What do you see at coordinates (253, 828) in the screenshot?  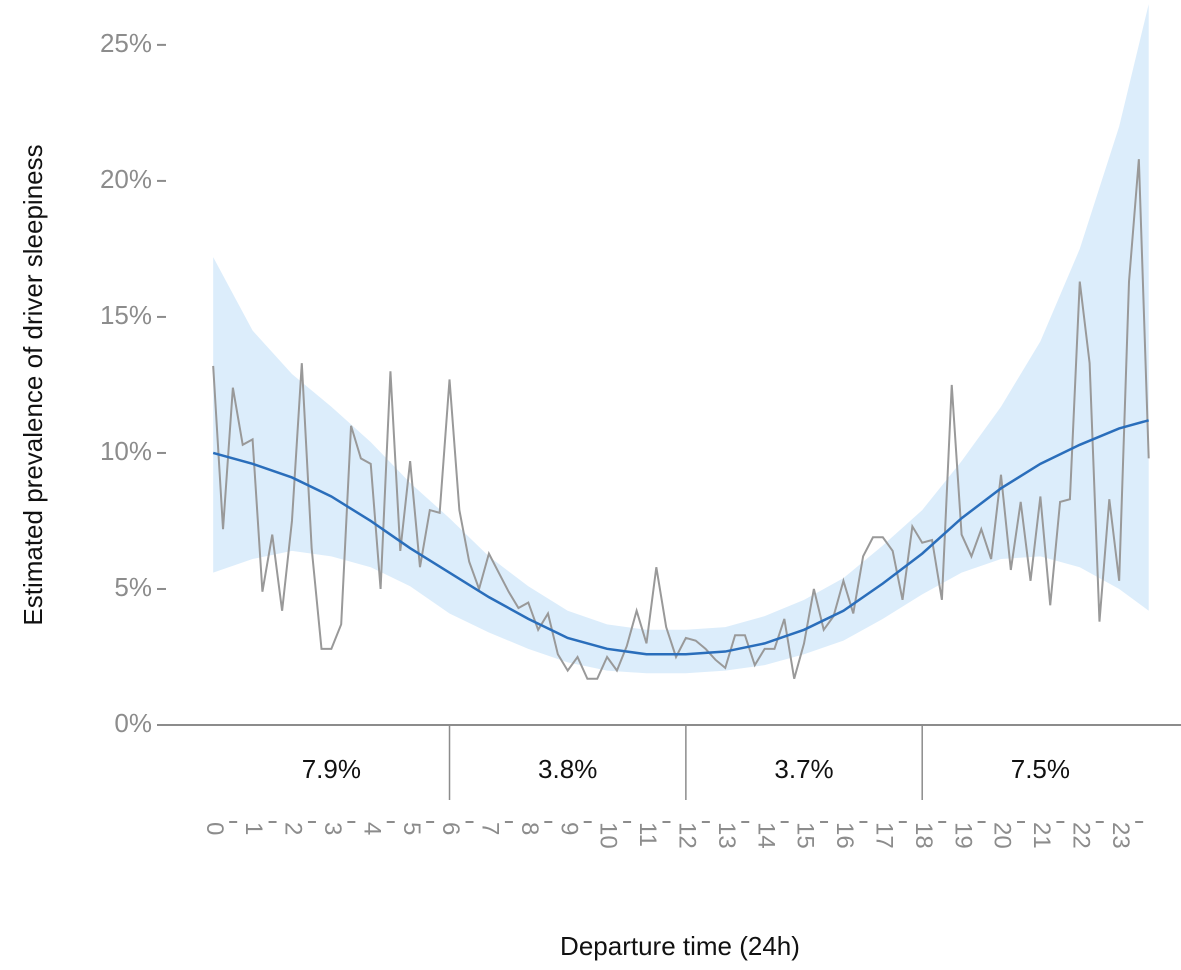 I see `x-tick-label: 1` at bounding box center [253, 828].